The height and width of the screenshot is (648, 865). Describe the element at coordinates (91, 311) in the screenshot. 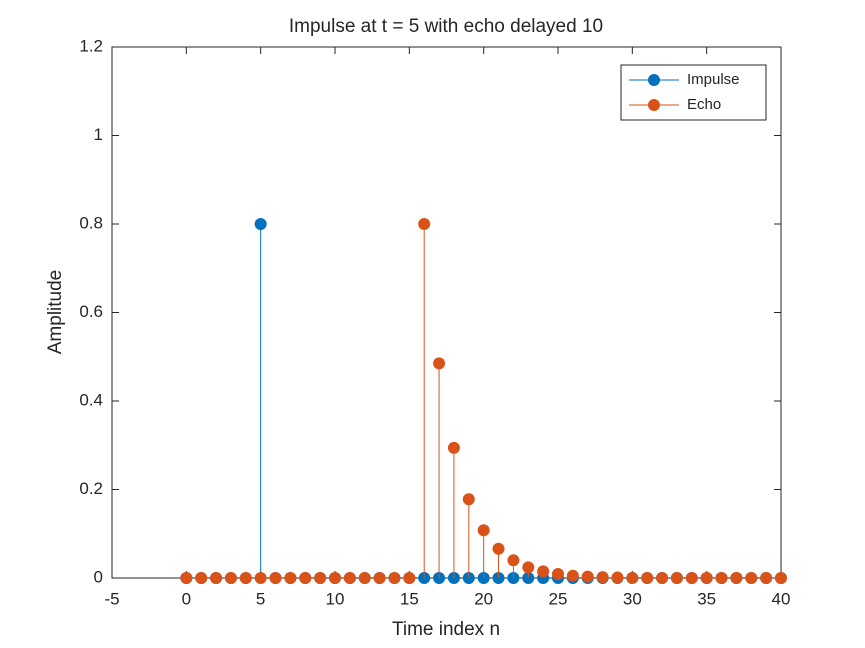

I see `y-tick-label: 0.6` at that location.